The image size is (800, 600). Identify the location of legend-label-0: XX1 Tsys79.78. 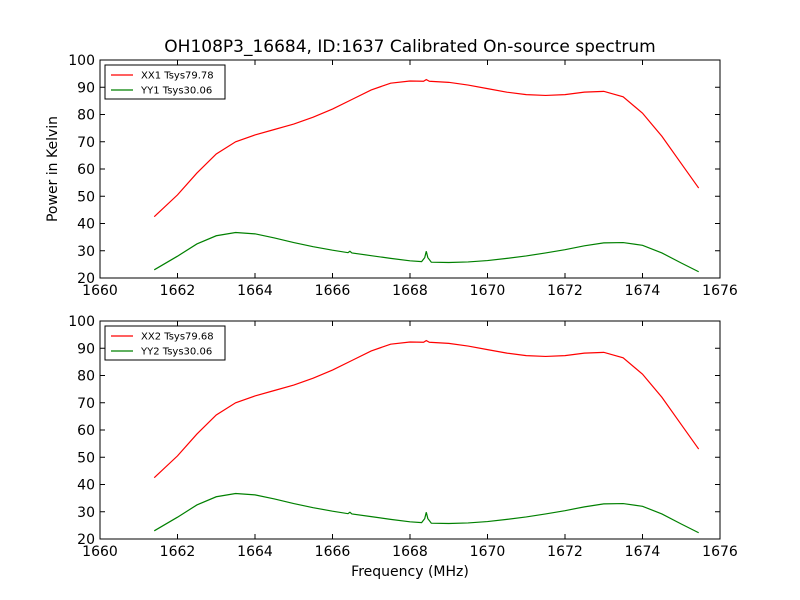
(177, 76).